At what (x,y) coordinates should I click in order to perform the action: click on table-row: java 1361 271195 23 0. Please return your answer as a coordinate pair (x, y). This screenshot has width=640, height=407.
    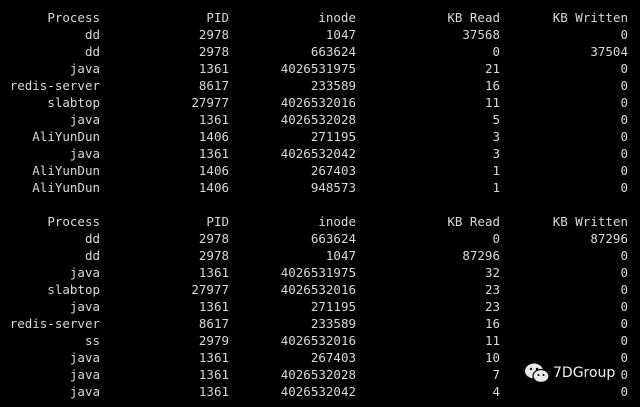
    Looking at the image, I should click on (320, 306).